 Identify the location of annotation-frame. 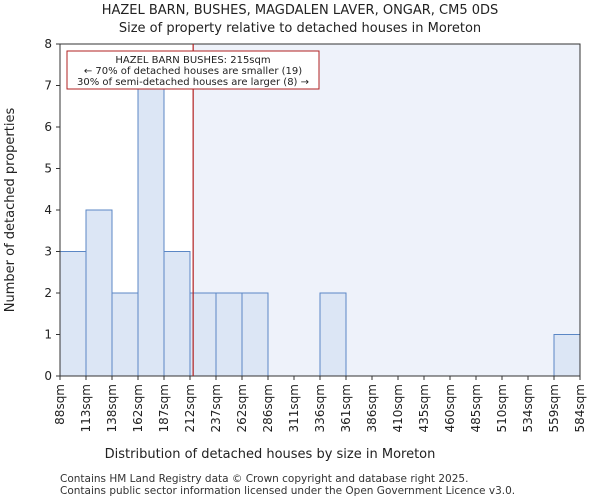
(193, 70).